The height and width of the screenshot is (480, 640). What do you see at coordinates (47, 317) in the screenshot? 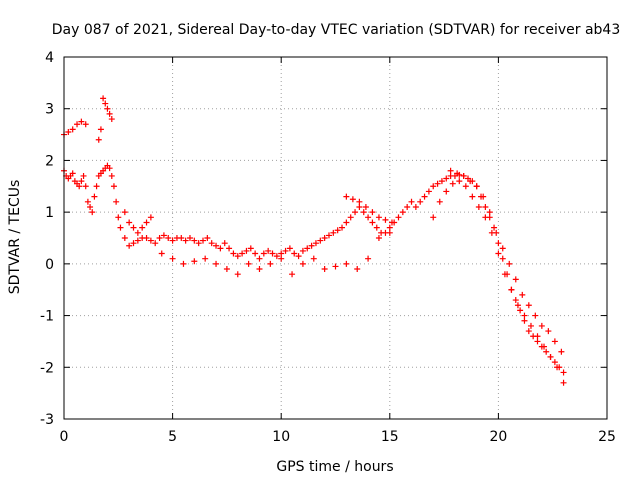
I see `y-tick-label: -1` at bounding box center [47, 317].